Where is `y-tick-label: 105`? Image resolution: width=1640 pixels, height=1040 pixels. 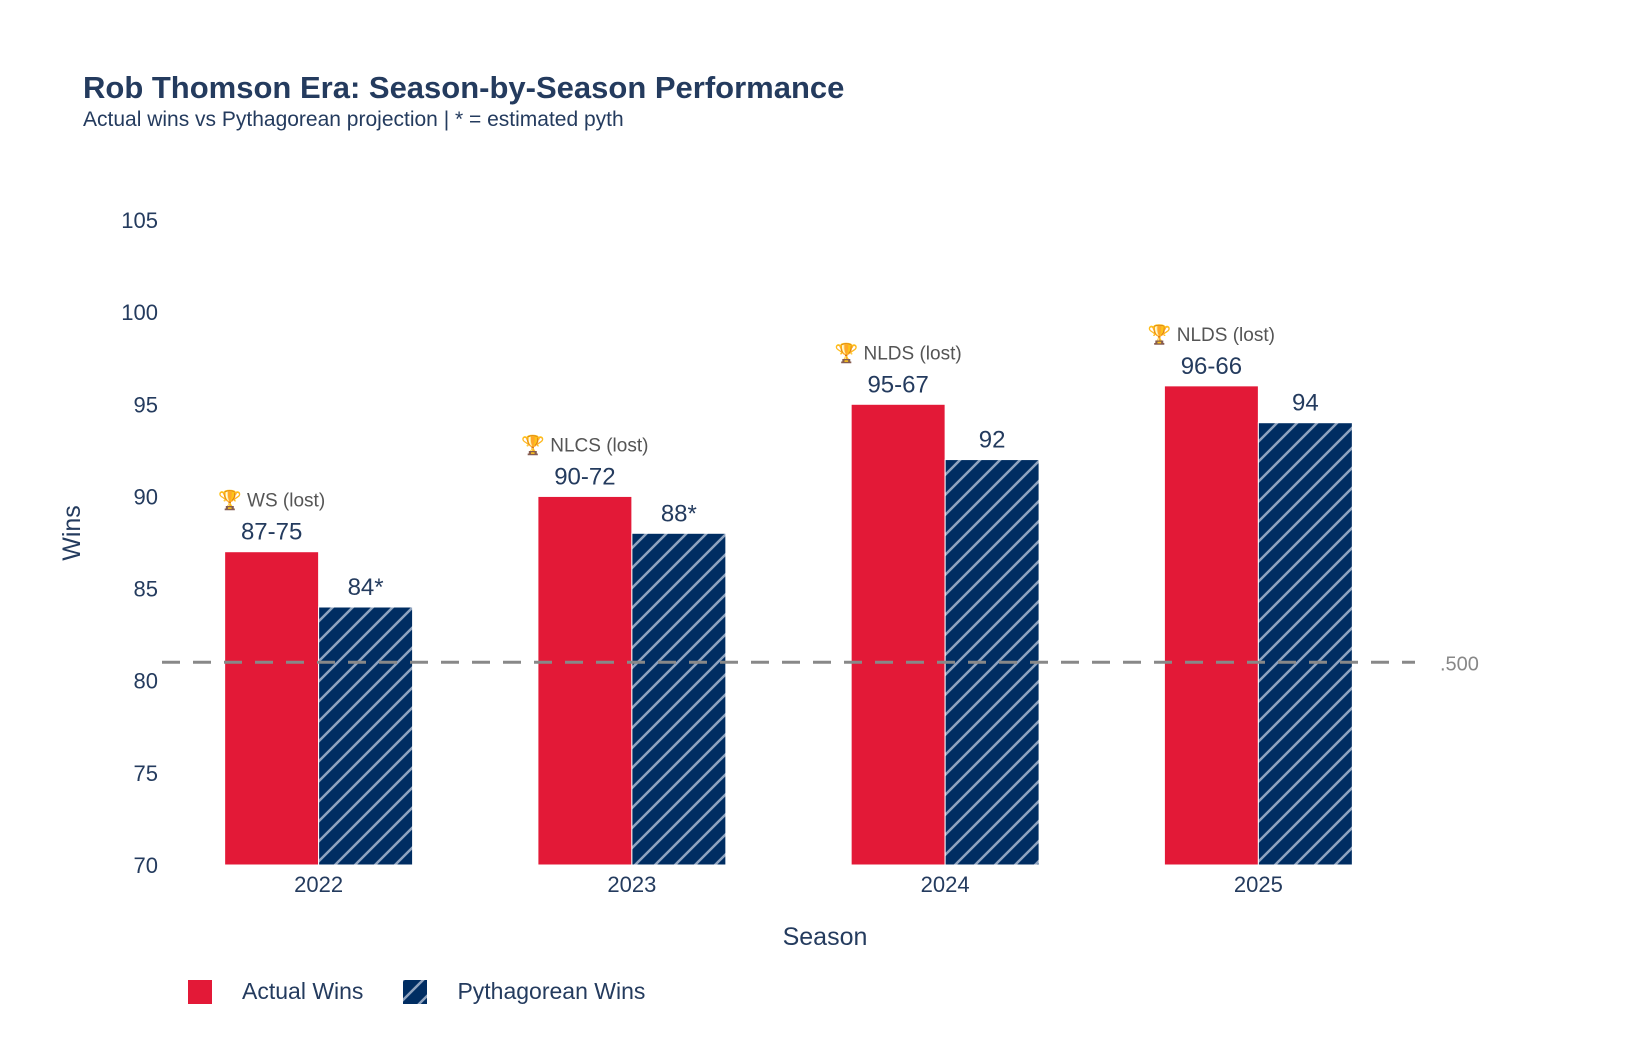
y-tick-label: 105 is located at coordinates (139, 220).